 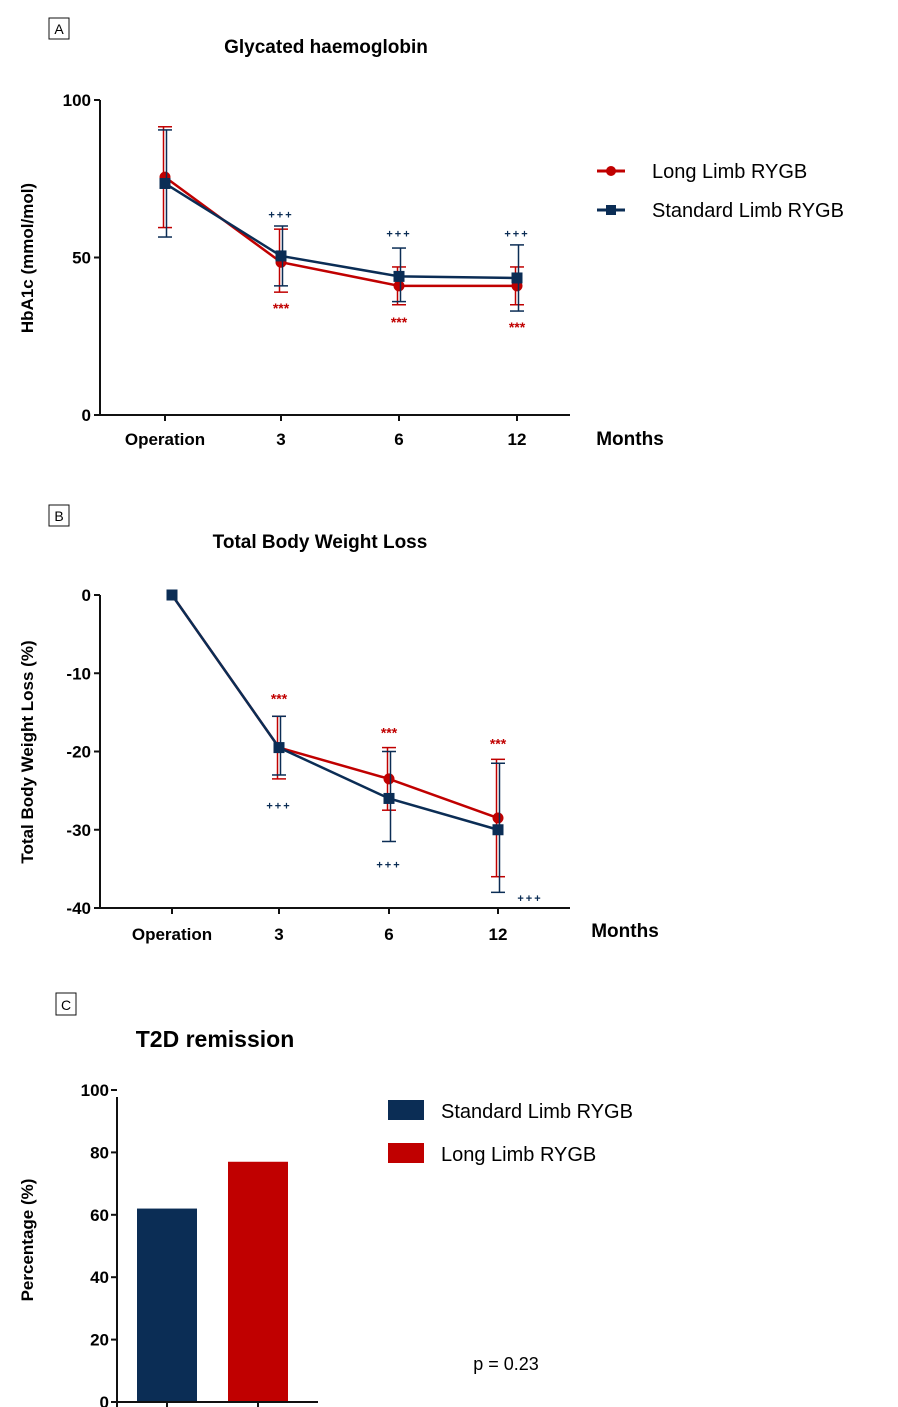 What do you see at coordinates (398, 439) in the screenshot?
I see `panel-a-x-tick-label-2: 6` at bounding box center [398, 439].